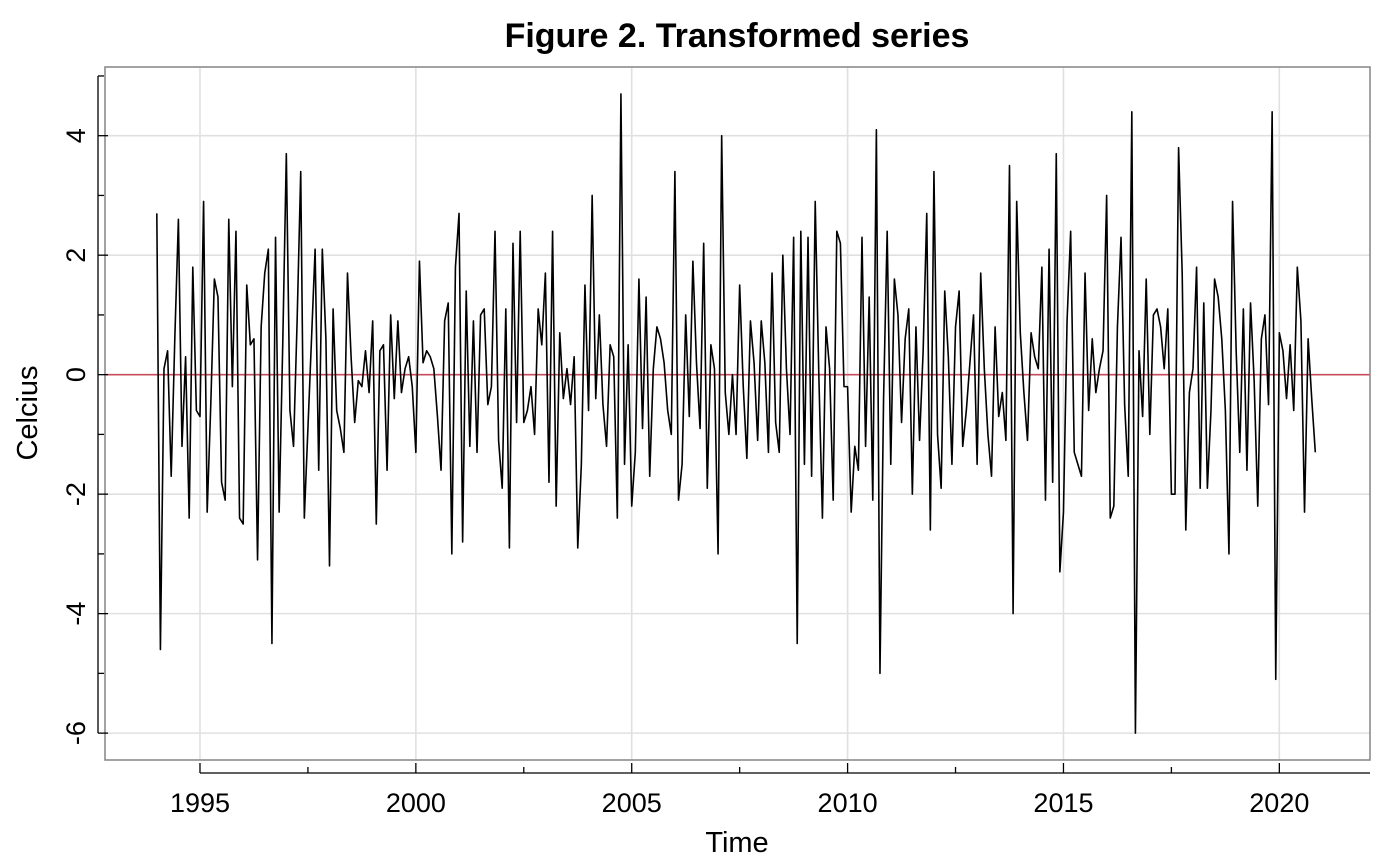 This screenshot has width=1400, height=865. Describe the element at coordinates (76, 135) in the screenshot. I see `y-tick-label: 4` at that location.